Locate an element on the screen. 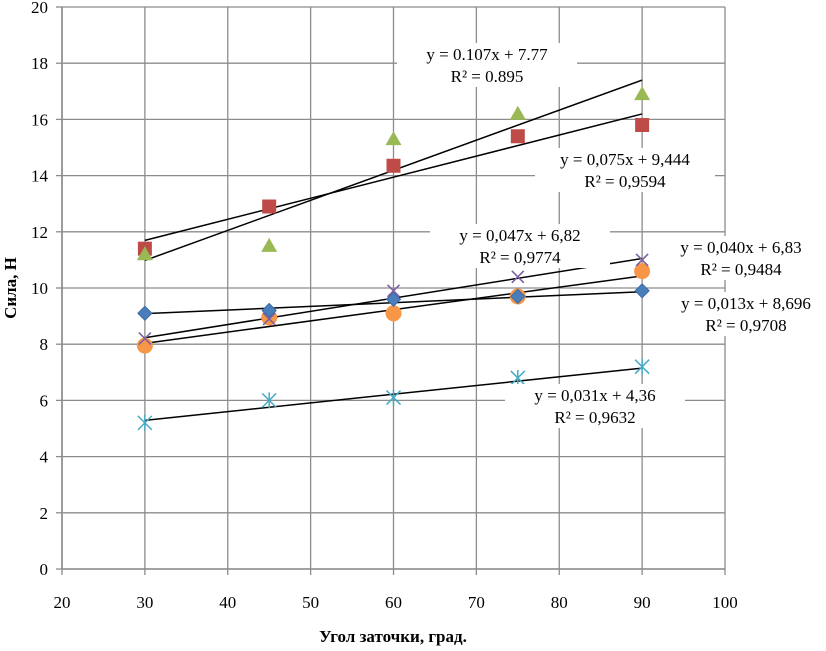 The width and height of the screenshot is (826, 651). x-tick-label: 60 is located at coordinates (393, 602).